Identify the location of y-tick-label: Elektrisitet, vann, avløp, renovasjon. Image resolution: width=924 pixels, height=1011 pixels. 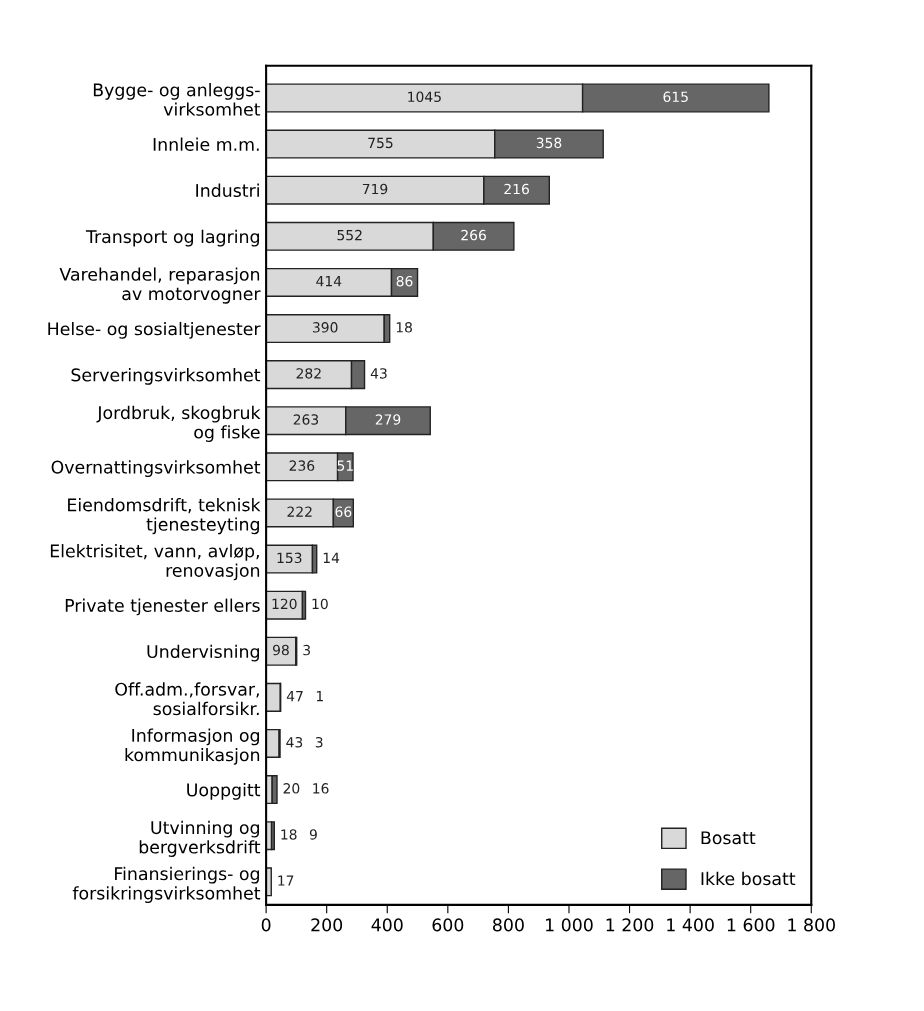
(155, 562).